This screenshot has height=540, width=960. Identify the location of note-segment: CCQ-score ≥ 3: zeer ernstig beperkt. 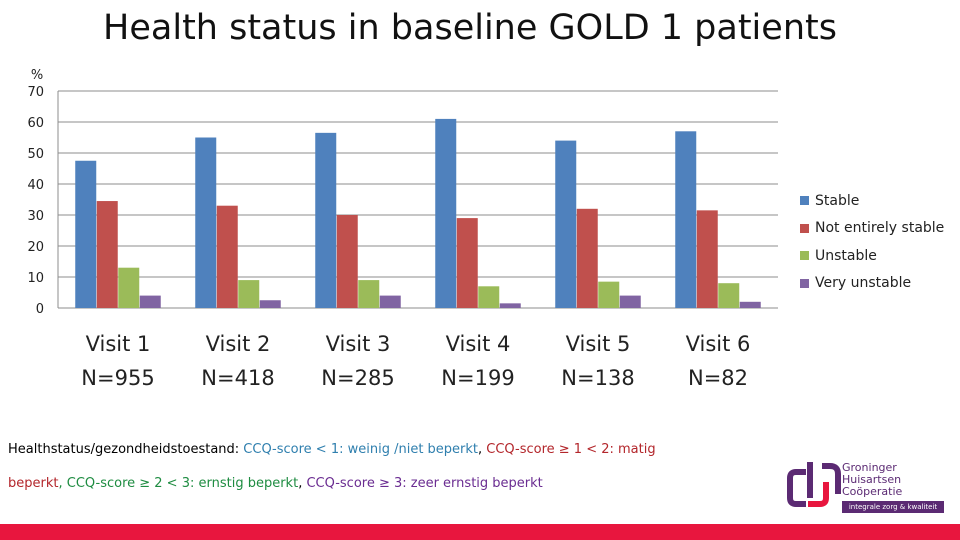
(424, 483).